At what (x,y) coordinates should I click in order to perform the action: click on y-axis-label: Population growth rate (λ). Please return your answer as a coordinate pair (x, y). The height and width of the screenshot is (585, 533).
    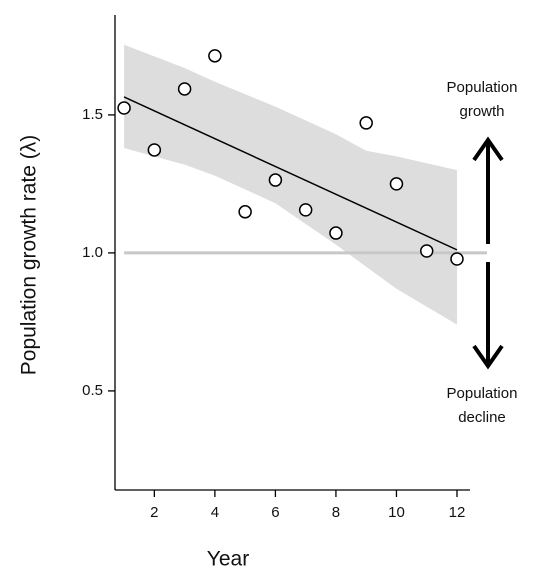
    Looking at the image, I should click on (29, 255).